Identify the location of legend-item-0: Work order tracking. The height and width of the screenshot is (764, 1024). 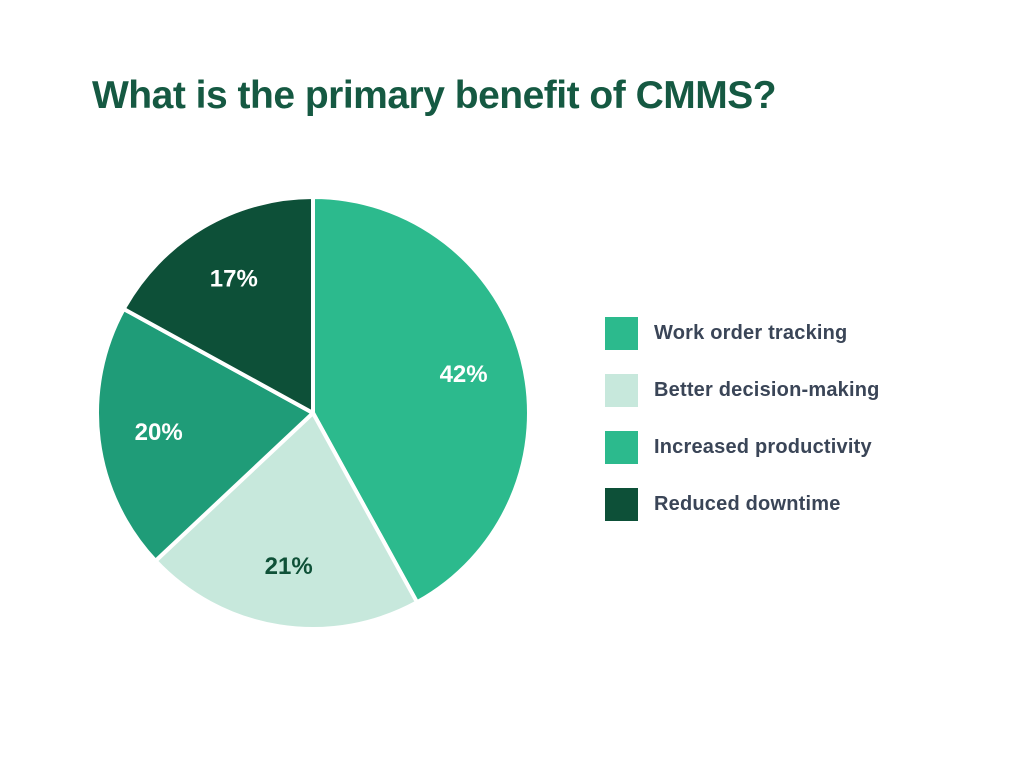
(742, 333).